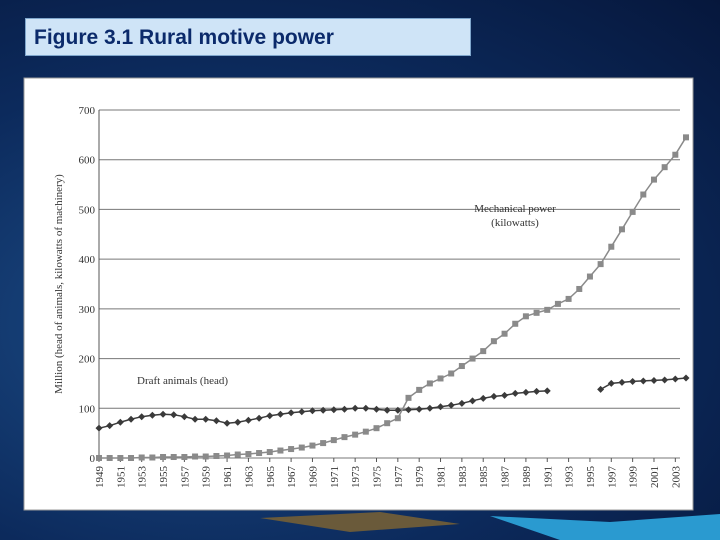 The image size is (720, 540). I want to click on x-tick-label: 1985, so click(484, 477).